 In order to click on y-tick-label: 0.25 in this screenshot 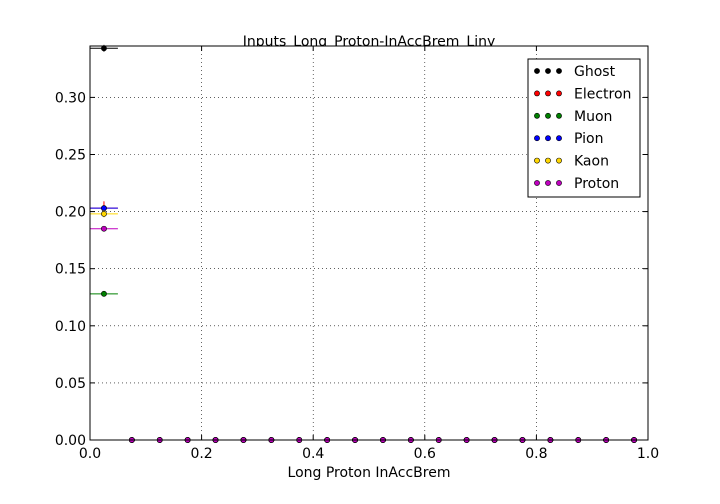, I will do `click(70, 155)`.